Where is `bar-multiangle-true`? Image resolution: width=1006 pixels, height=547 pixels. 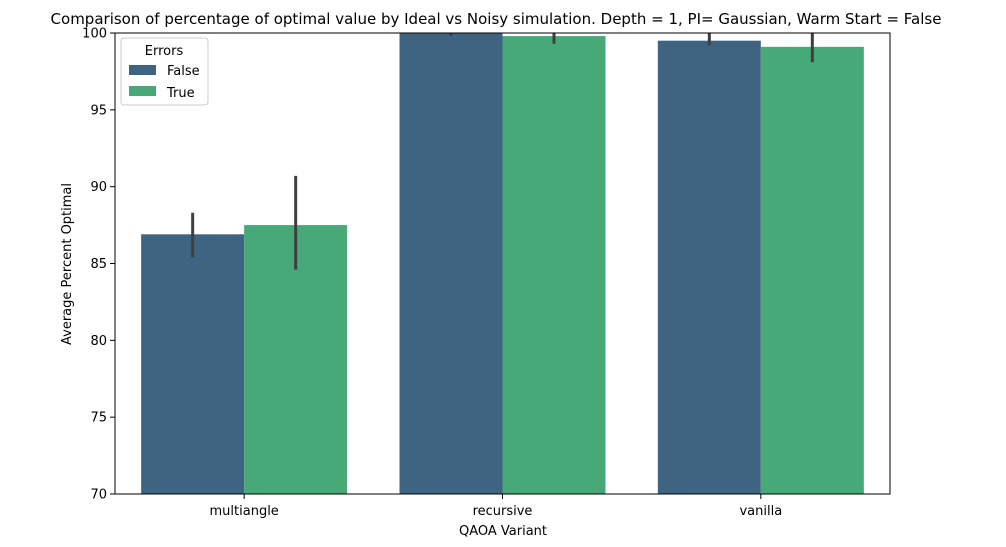 bar-multiangle-true is located at coordinates (296, 360).